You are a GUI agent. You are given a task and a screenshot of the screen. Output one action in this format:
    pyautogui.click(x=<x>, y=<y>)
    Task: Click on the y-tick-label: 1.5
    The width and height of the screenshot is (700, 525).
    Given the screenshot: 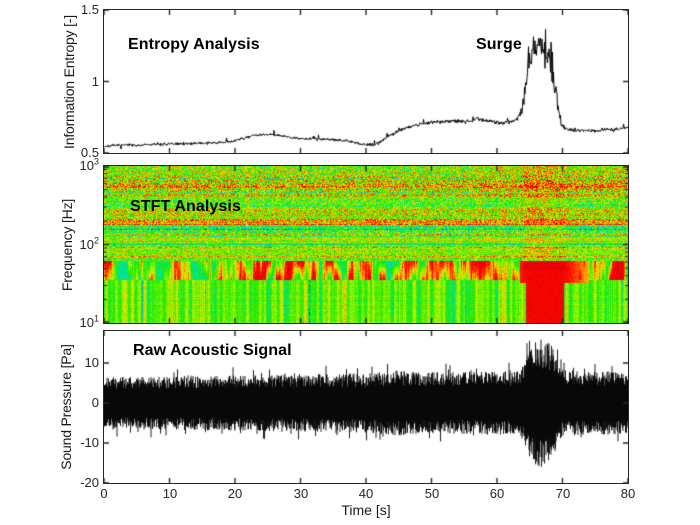 What is the action you would take?
    pyautogui.click(x=89, y=9)
    